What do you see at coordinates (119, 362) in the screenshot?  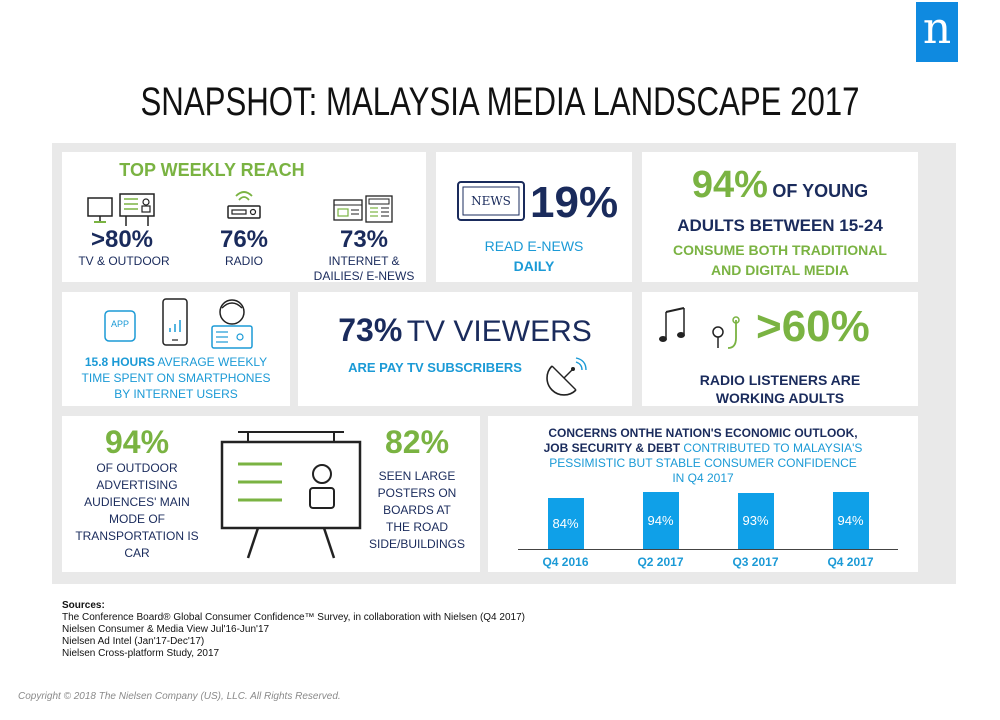 I see `smartphone-hours: 15.8 HOURS` at bounding box center [119, 362].